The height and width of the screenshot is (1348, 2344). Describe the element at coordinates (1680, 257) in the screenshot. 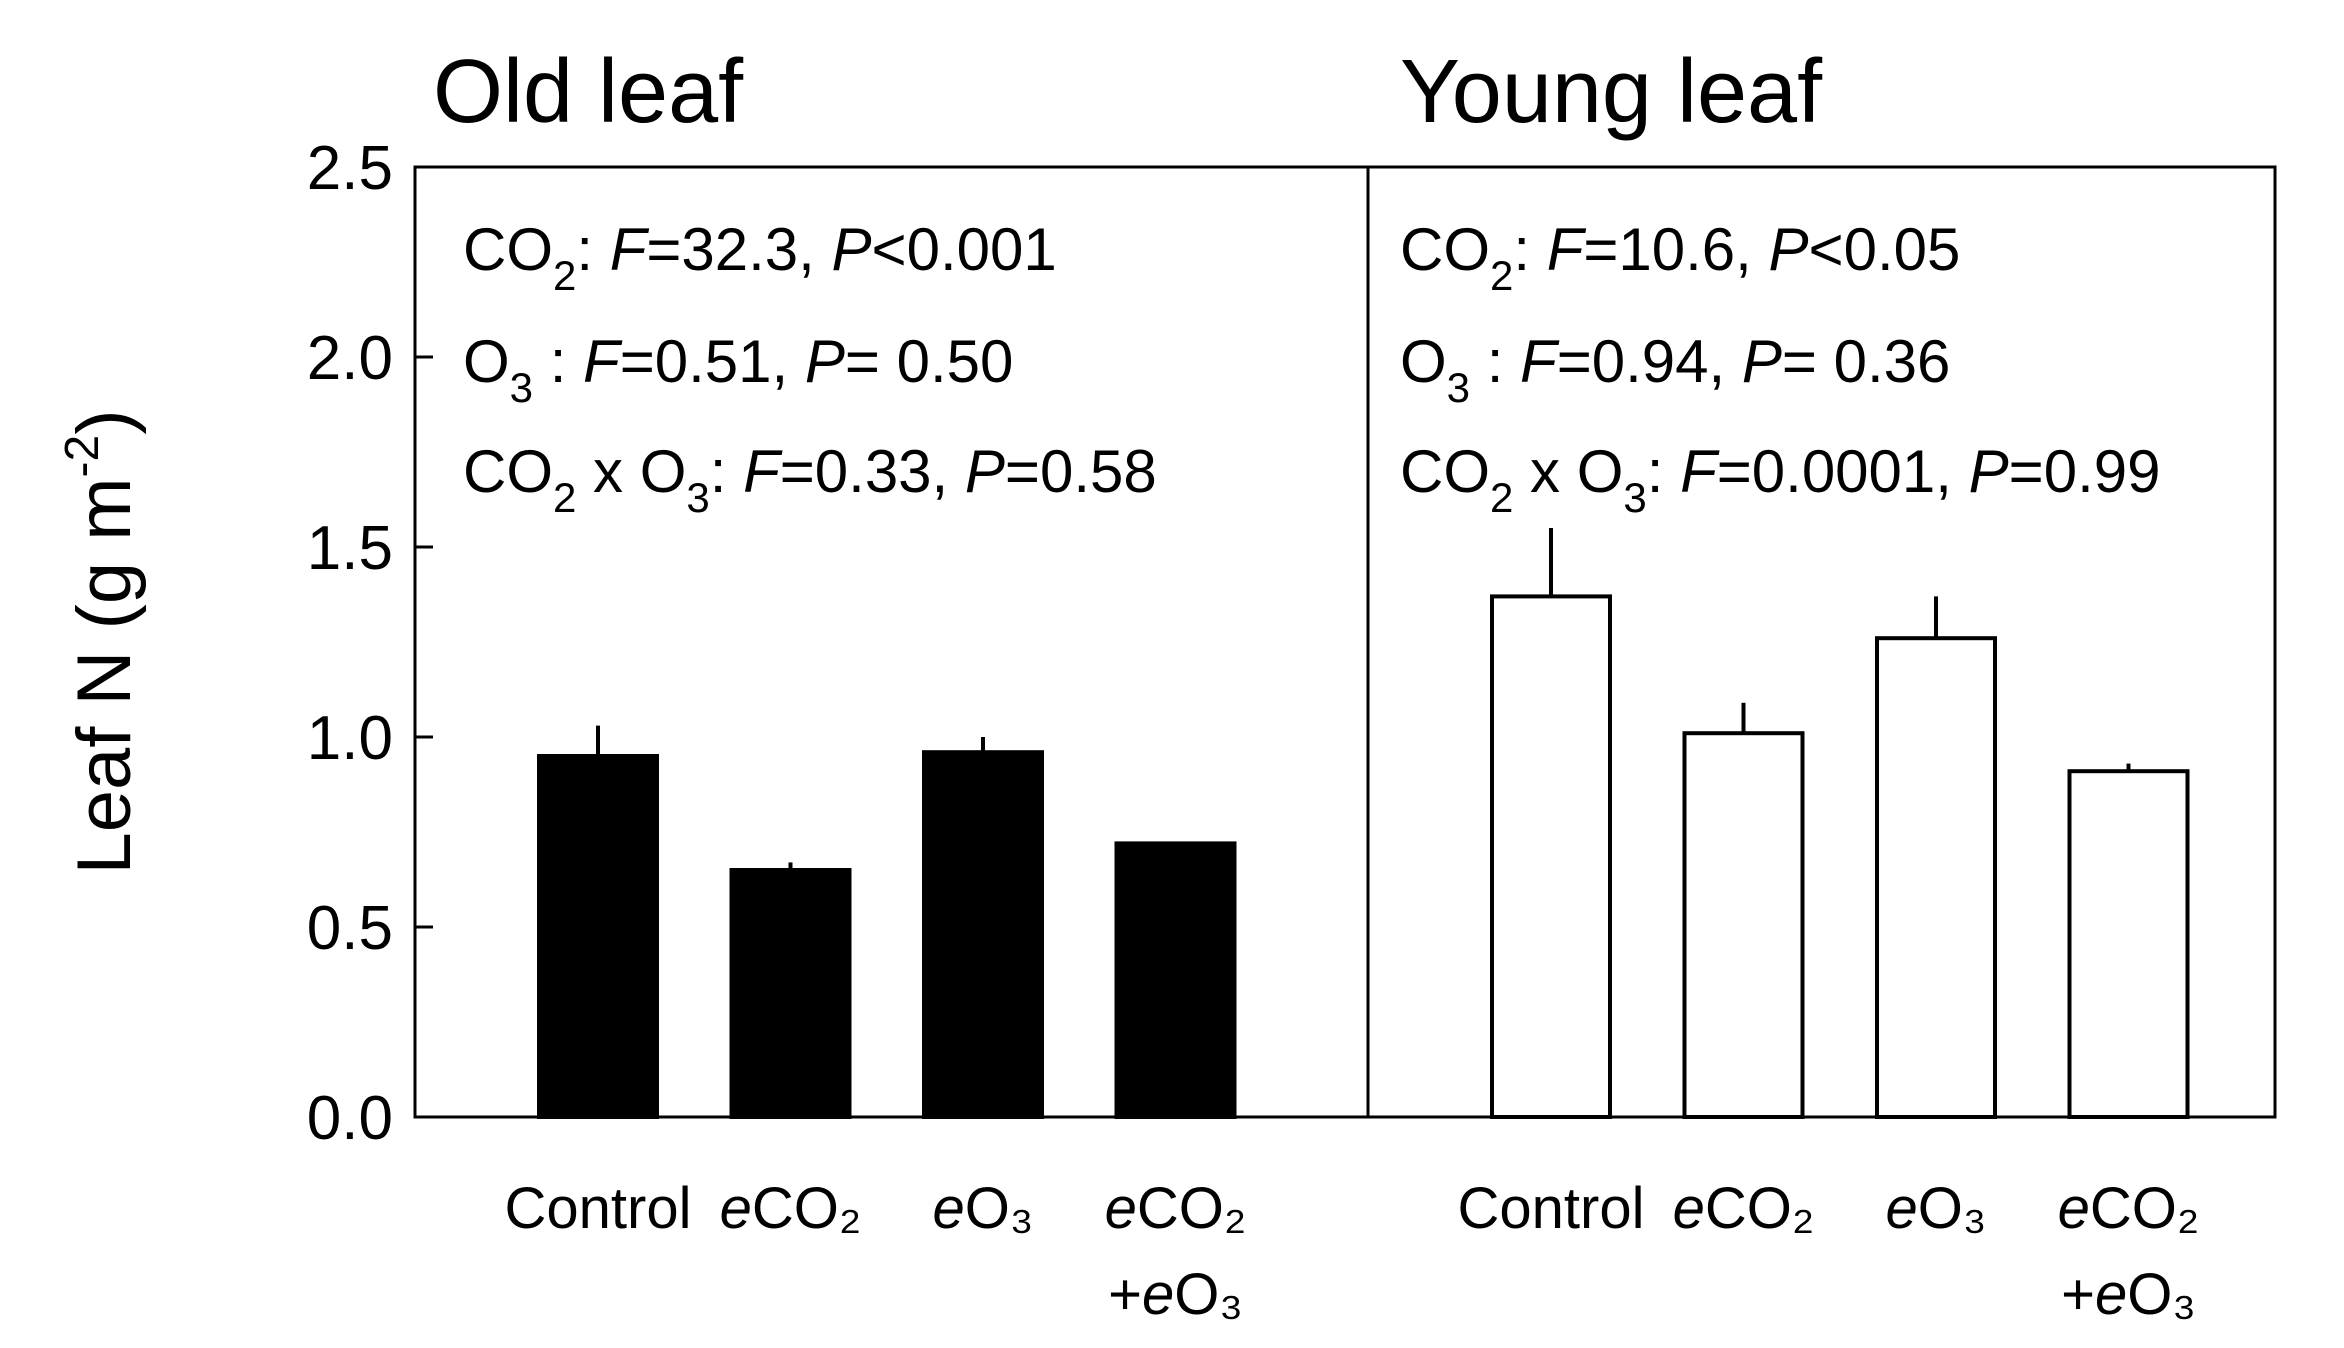

I see `stat-annotation: CO2: F=10.6, P<0.05` at that location.